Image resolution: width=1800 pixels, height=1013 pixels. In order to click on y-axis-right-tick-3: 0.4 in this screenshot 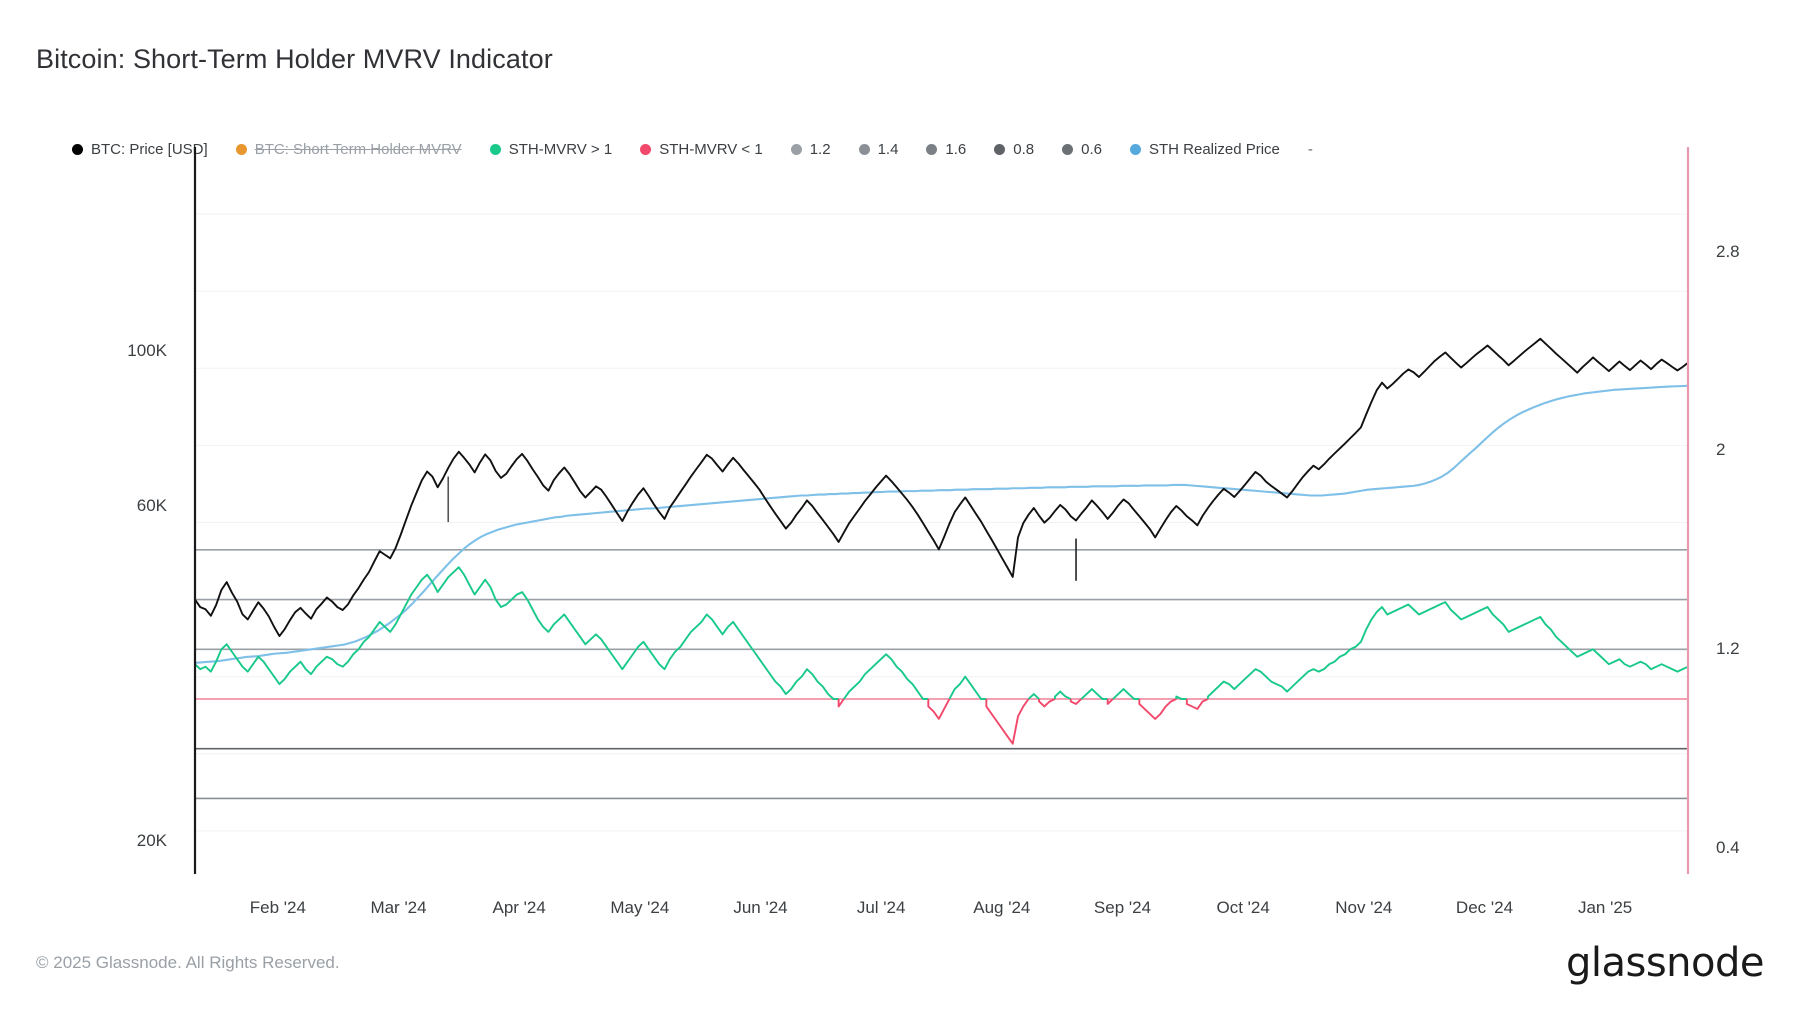, I will do `click(1728, 848)`.